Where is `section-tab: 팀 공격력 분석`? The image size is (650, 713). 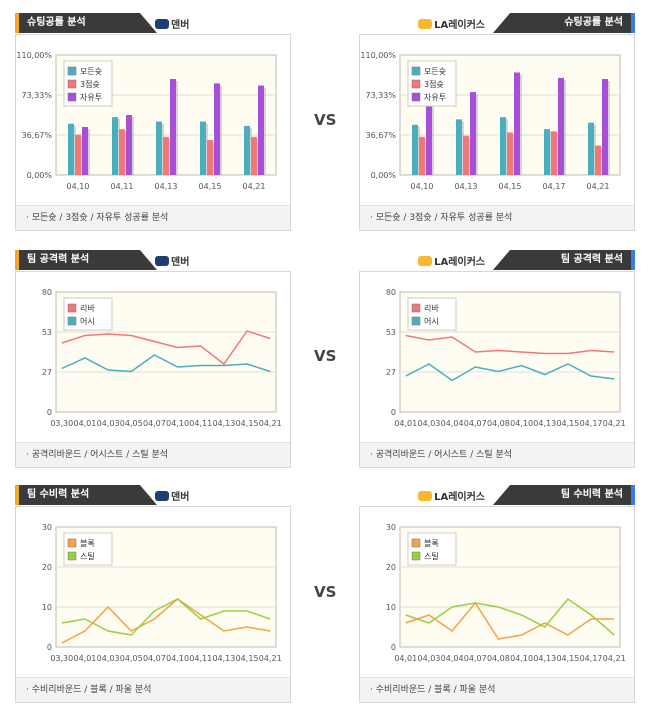 section-tab: 팀 공격력 분석 is located at coordinates (564, 260).